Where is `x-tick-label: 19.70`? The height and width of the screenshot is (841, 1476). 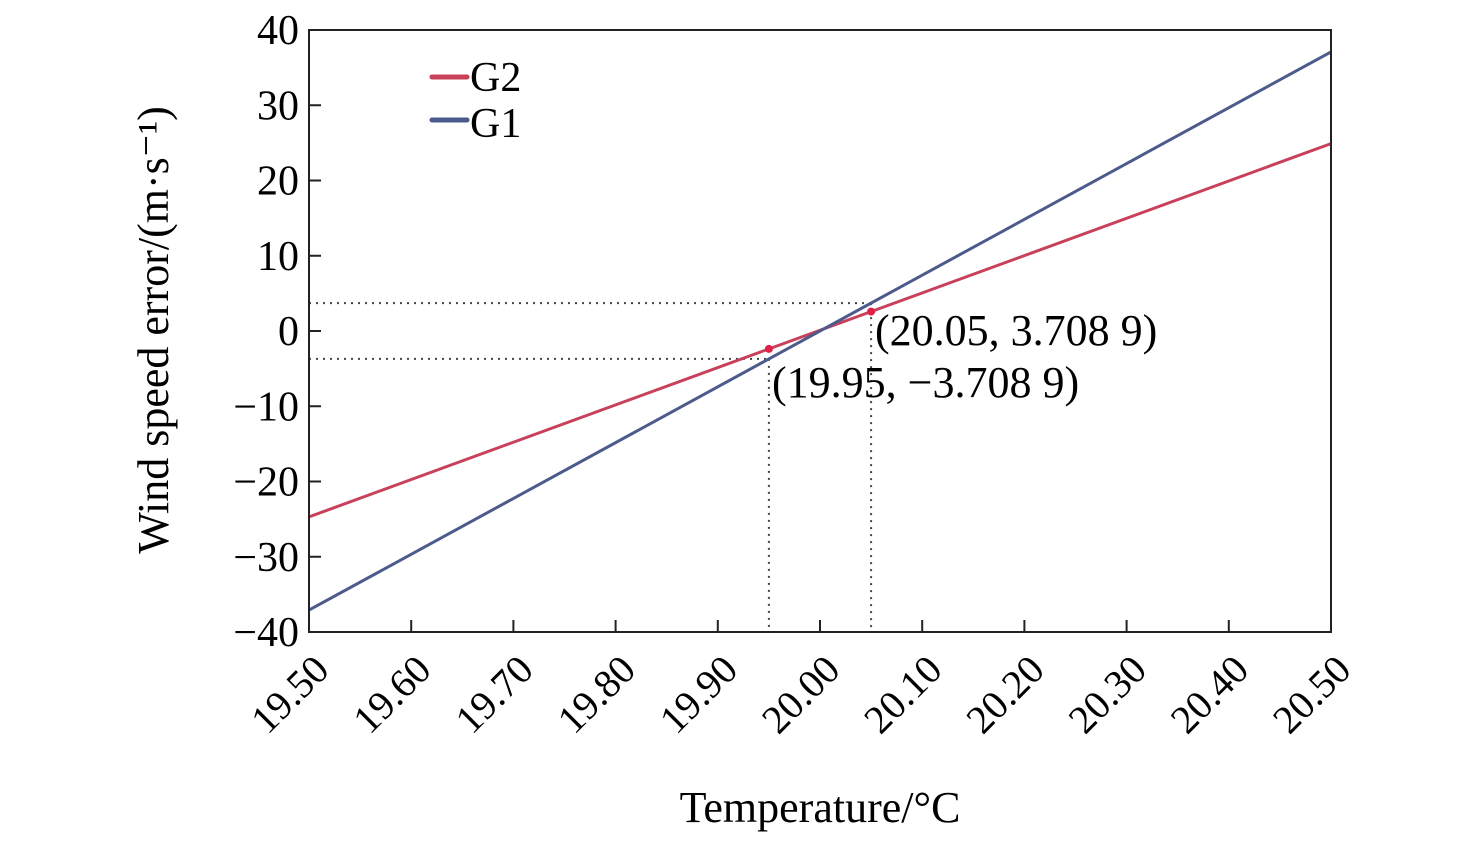
x-tick-label: 19.70 is located at coordinates (493, 694).